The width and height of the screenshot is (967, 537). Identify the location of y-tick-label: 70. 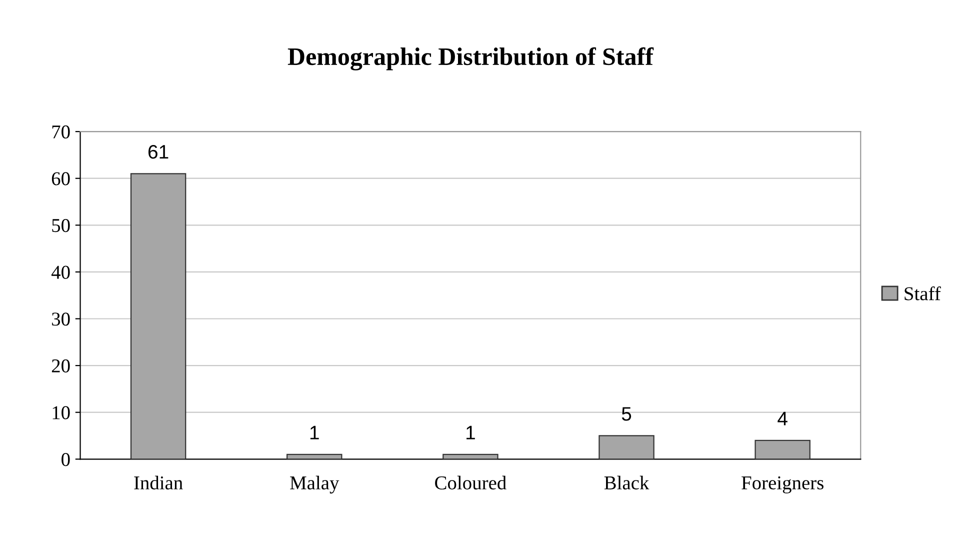
(61, 132).